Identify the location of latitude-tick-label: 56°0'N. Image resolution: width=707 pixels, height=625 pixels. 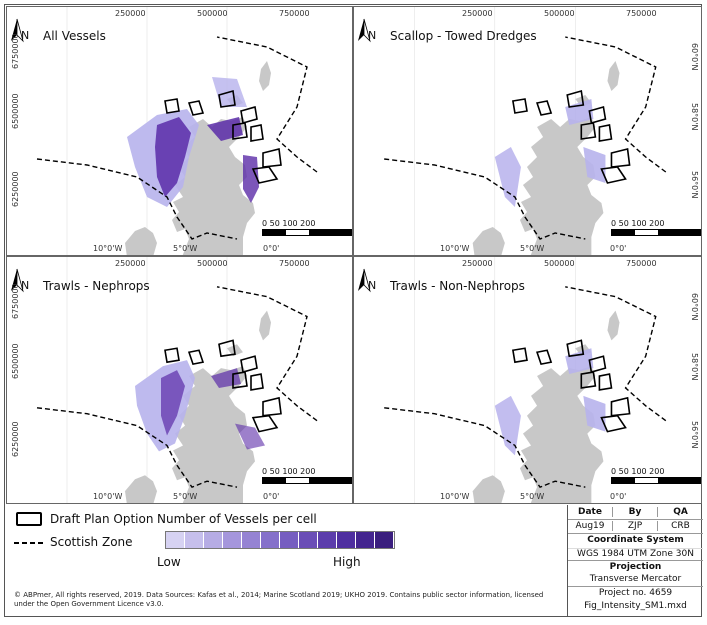
(694, 185).